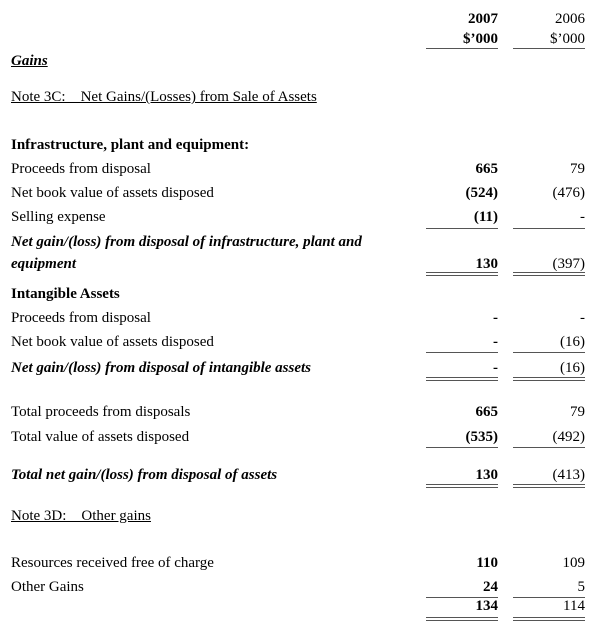 The height and width of the screenshot is (638, 600). Describe the element at coordinates (482, 193) in the screenshot. I see `value-2007: (524)` at that location.